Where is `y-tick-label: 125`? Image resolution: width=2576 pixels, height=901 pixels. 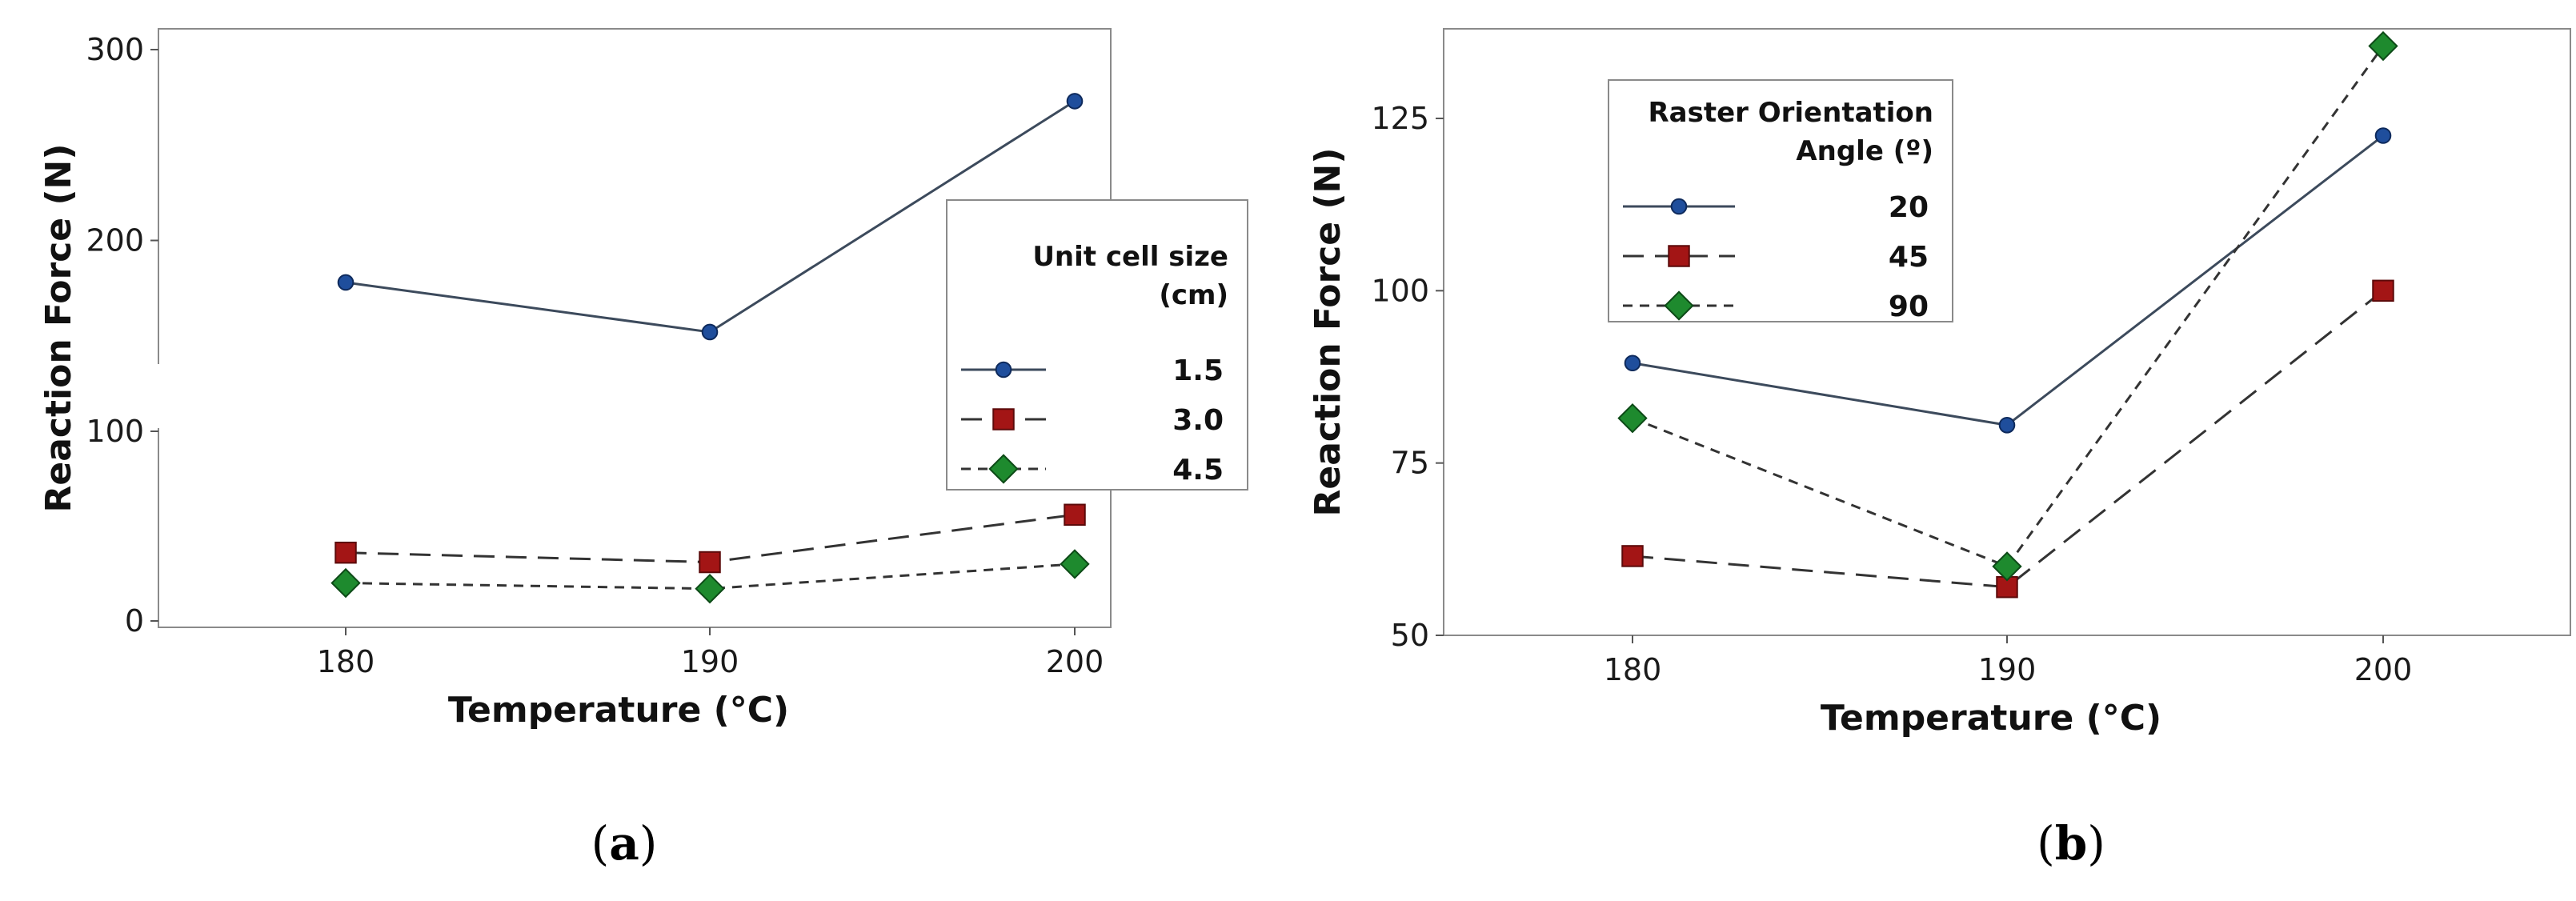
y-tick-label: 125 is located at coordinates (1400, 118).